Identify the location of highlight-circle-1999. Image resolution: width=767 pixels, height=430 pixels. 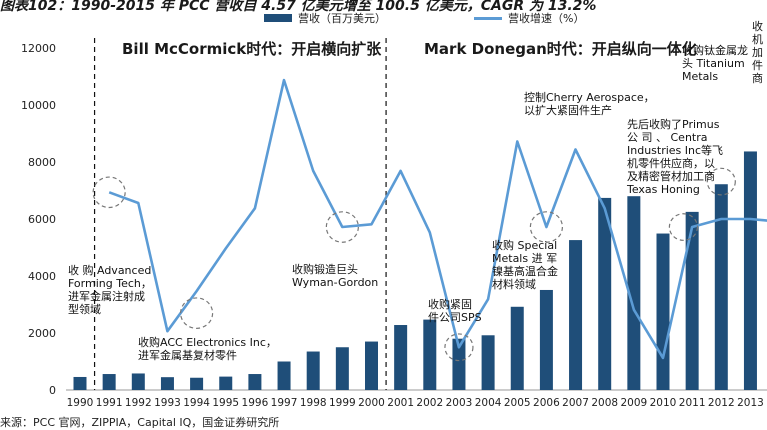
(342, 227).